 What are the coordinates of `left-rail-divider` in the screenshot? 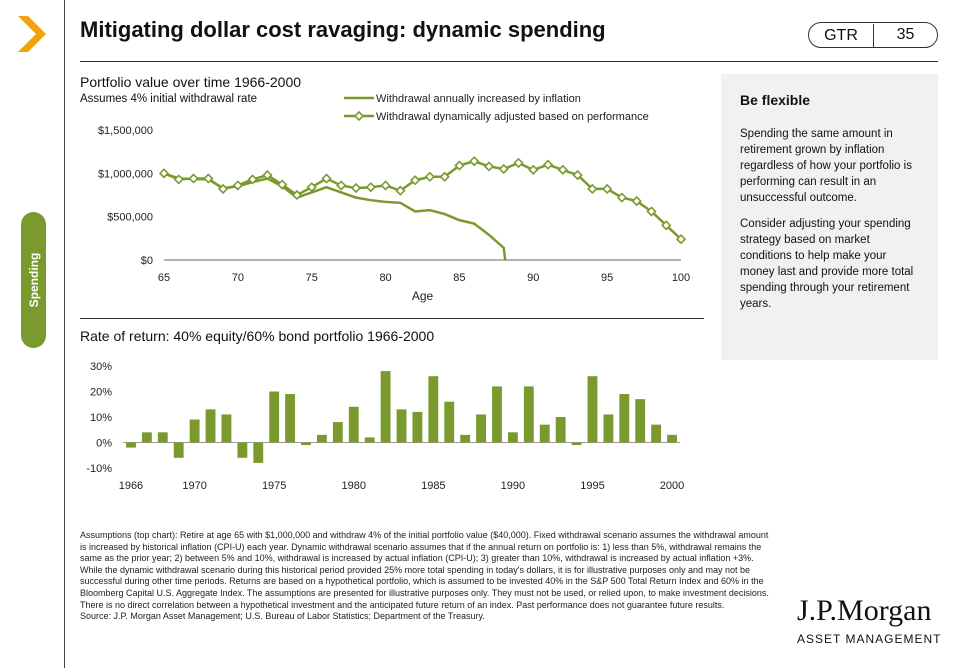 It's located at (64, 334).